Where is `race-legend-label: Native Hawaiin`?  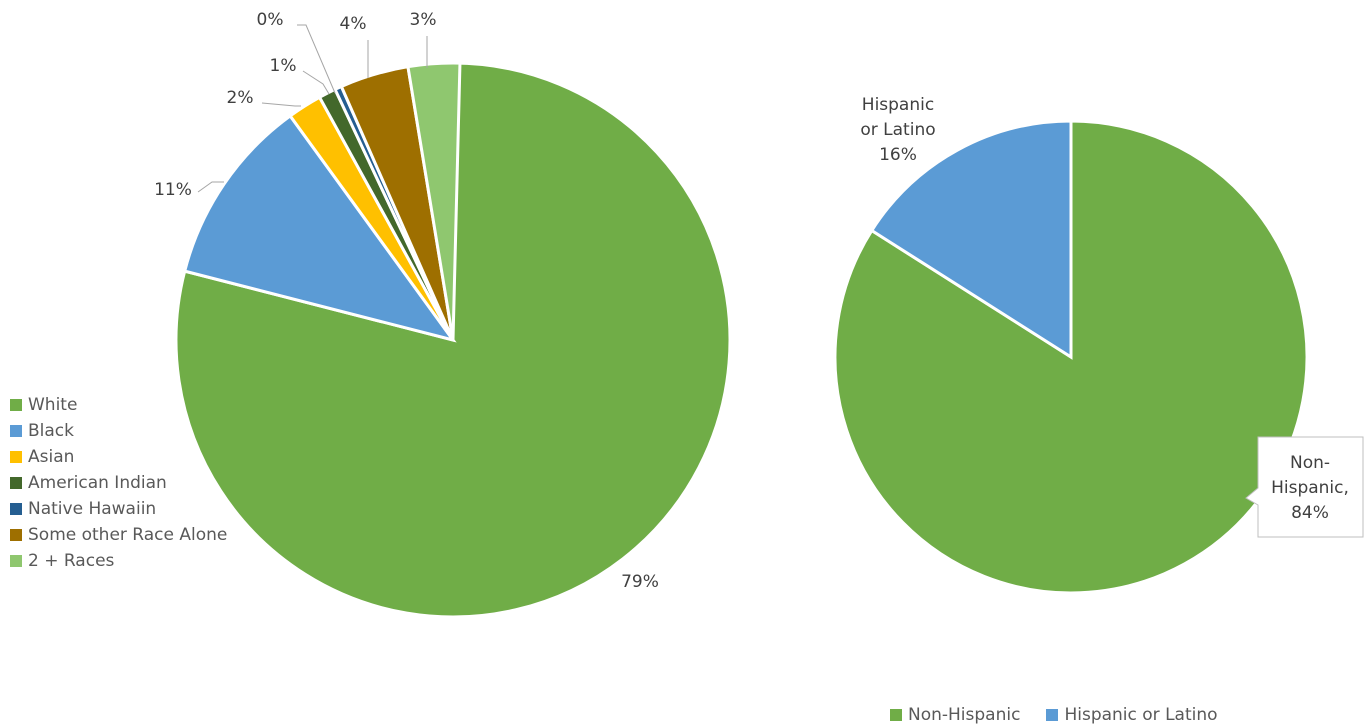 race-legend-label: Native Hawaiin is located at coordinates (92, 509).